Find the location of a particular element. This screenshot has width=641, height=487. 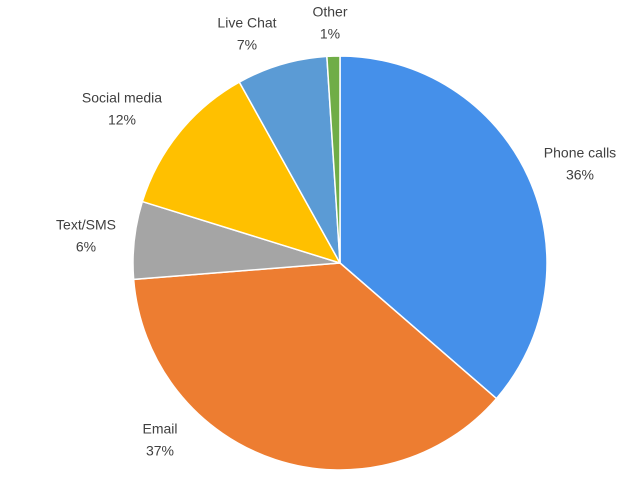

slice-label: Email is located at coordinates (159, 429).